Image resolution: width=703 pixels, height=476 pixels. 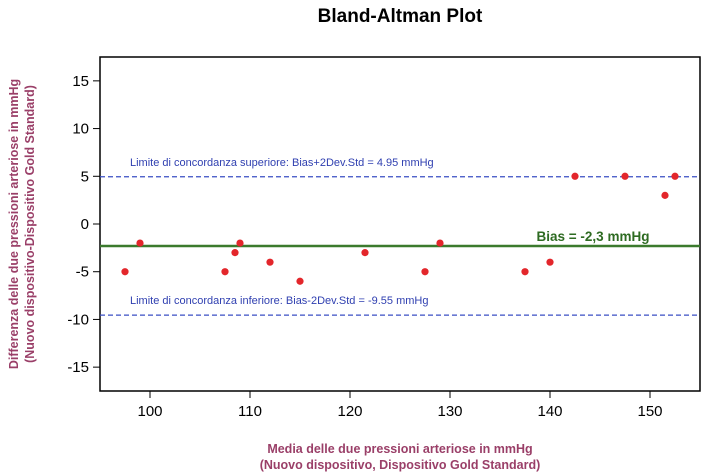 I want to click on y-axis: -15 -10 -5 0 5 10 15, so click(x=83, y=224).